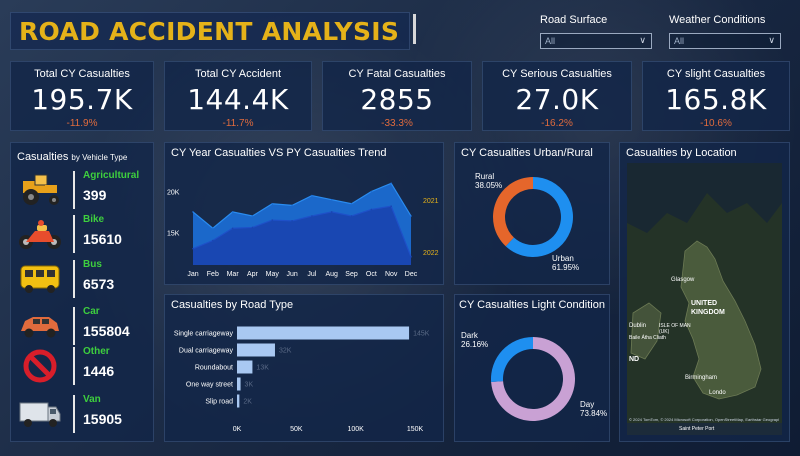 This screenshot has height=456, width=800. I want to click on vehicle-value: 1446, so click(99, 371).